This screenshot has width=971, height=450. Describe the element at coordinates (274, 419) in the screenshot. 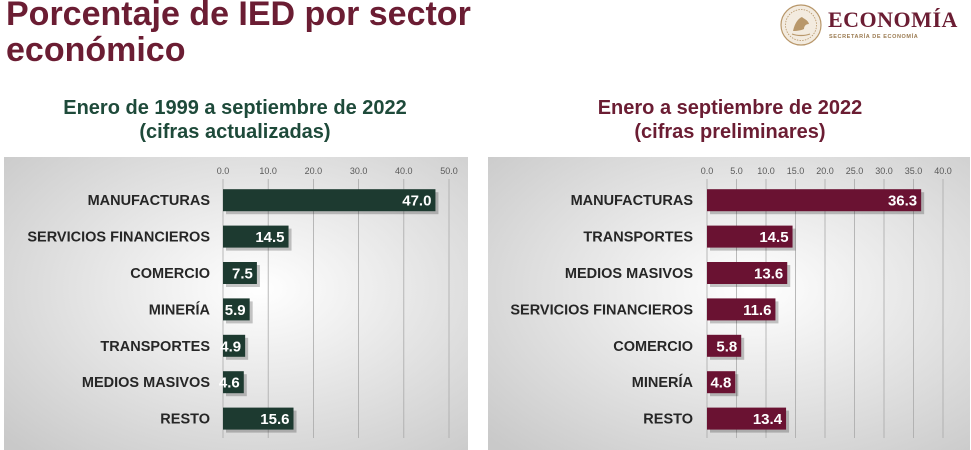

I see `bar-value-label: 15.6` at that location.